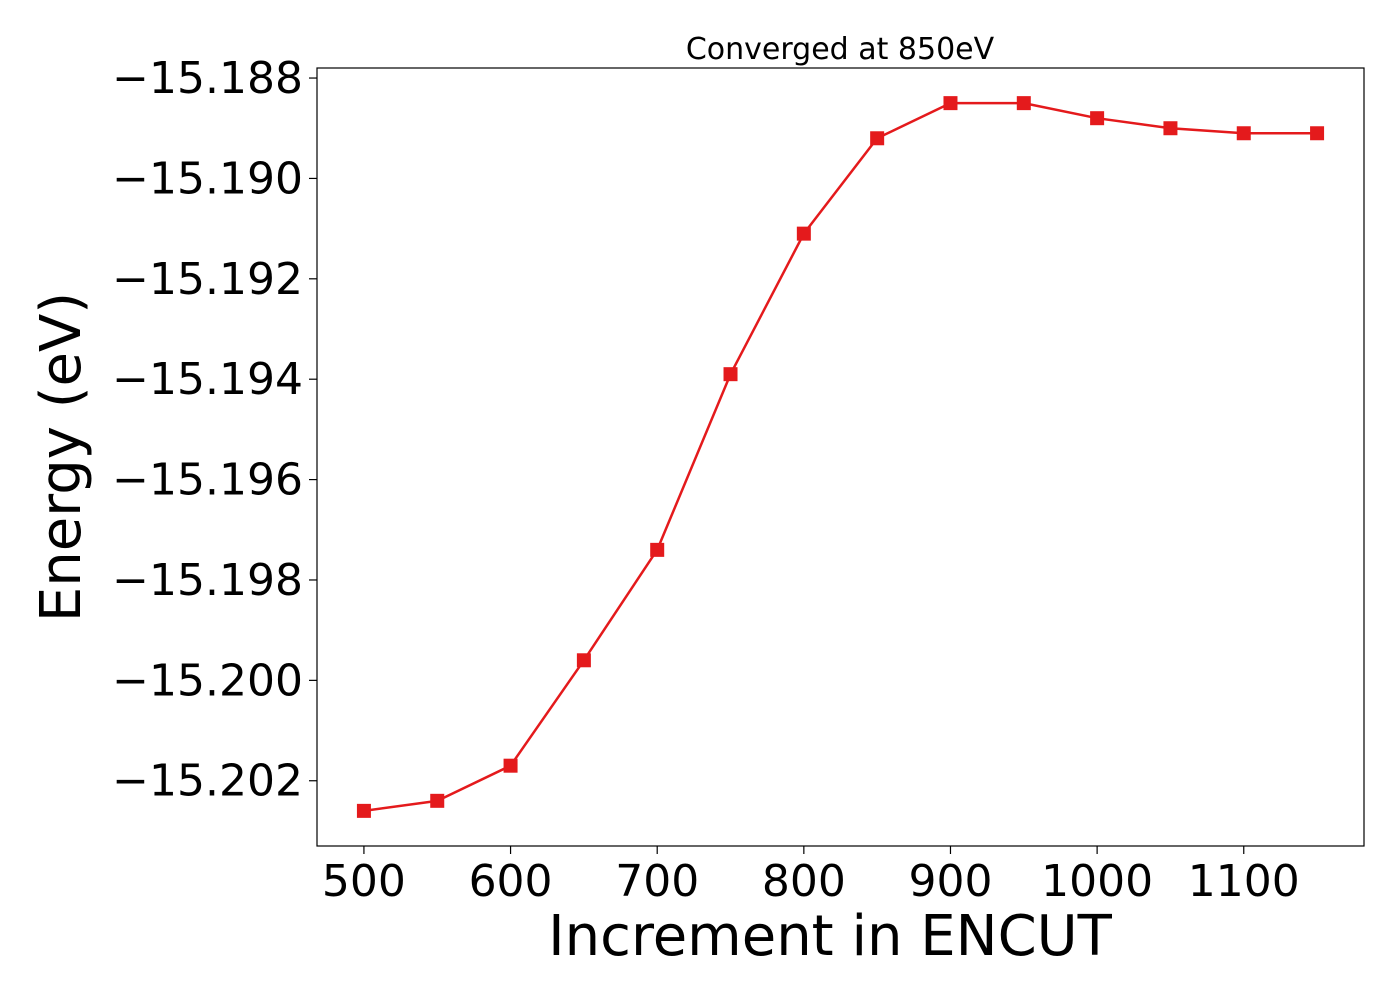 This screenshot has height=1000, width=1400. What do you see at coordinates (1097, 881) in the screenshot?
I see `x-tick-label: 1000` at bounding box center [1097, 881].